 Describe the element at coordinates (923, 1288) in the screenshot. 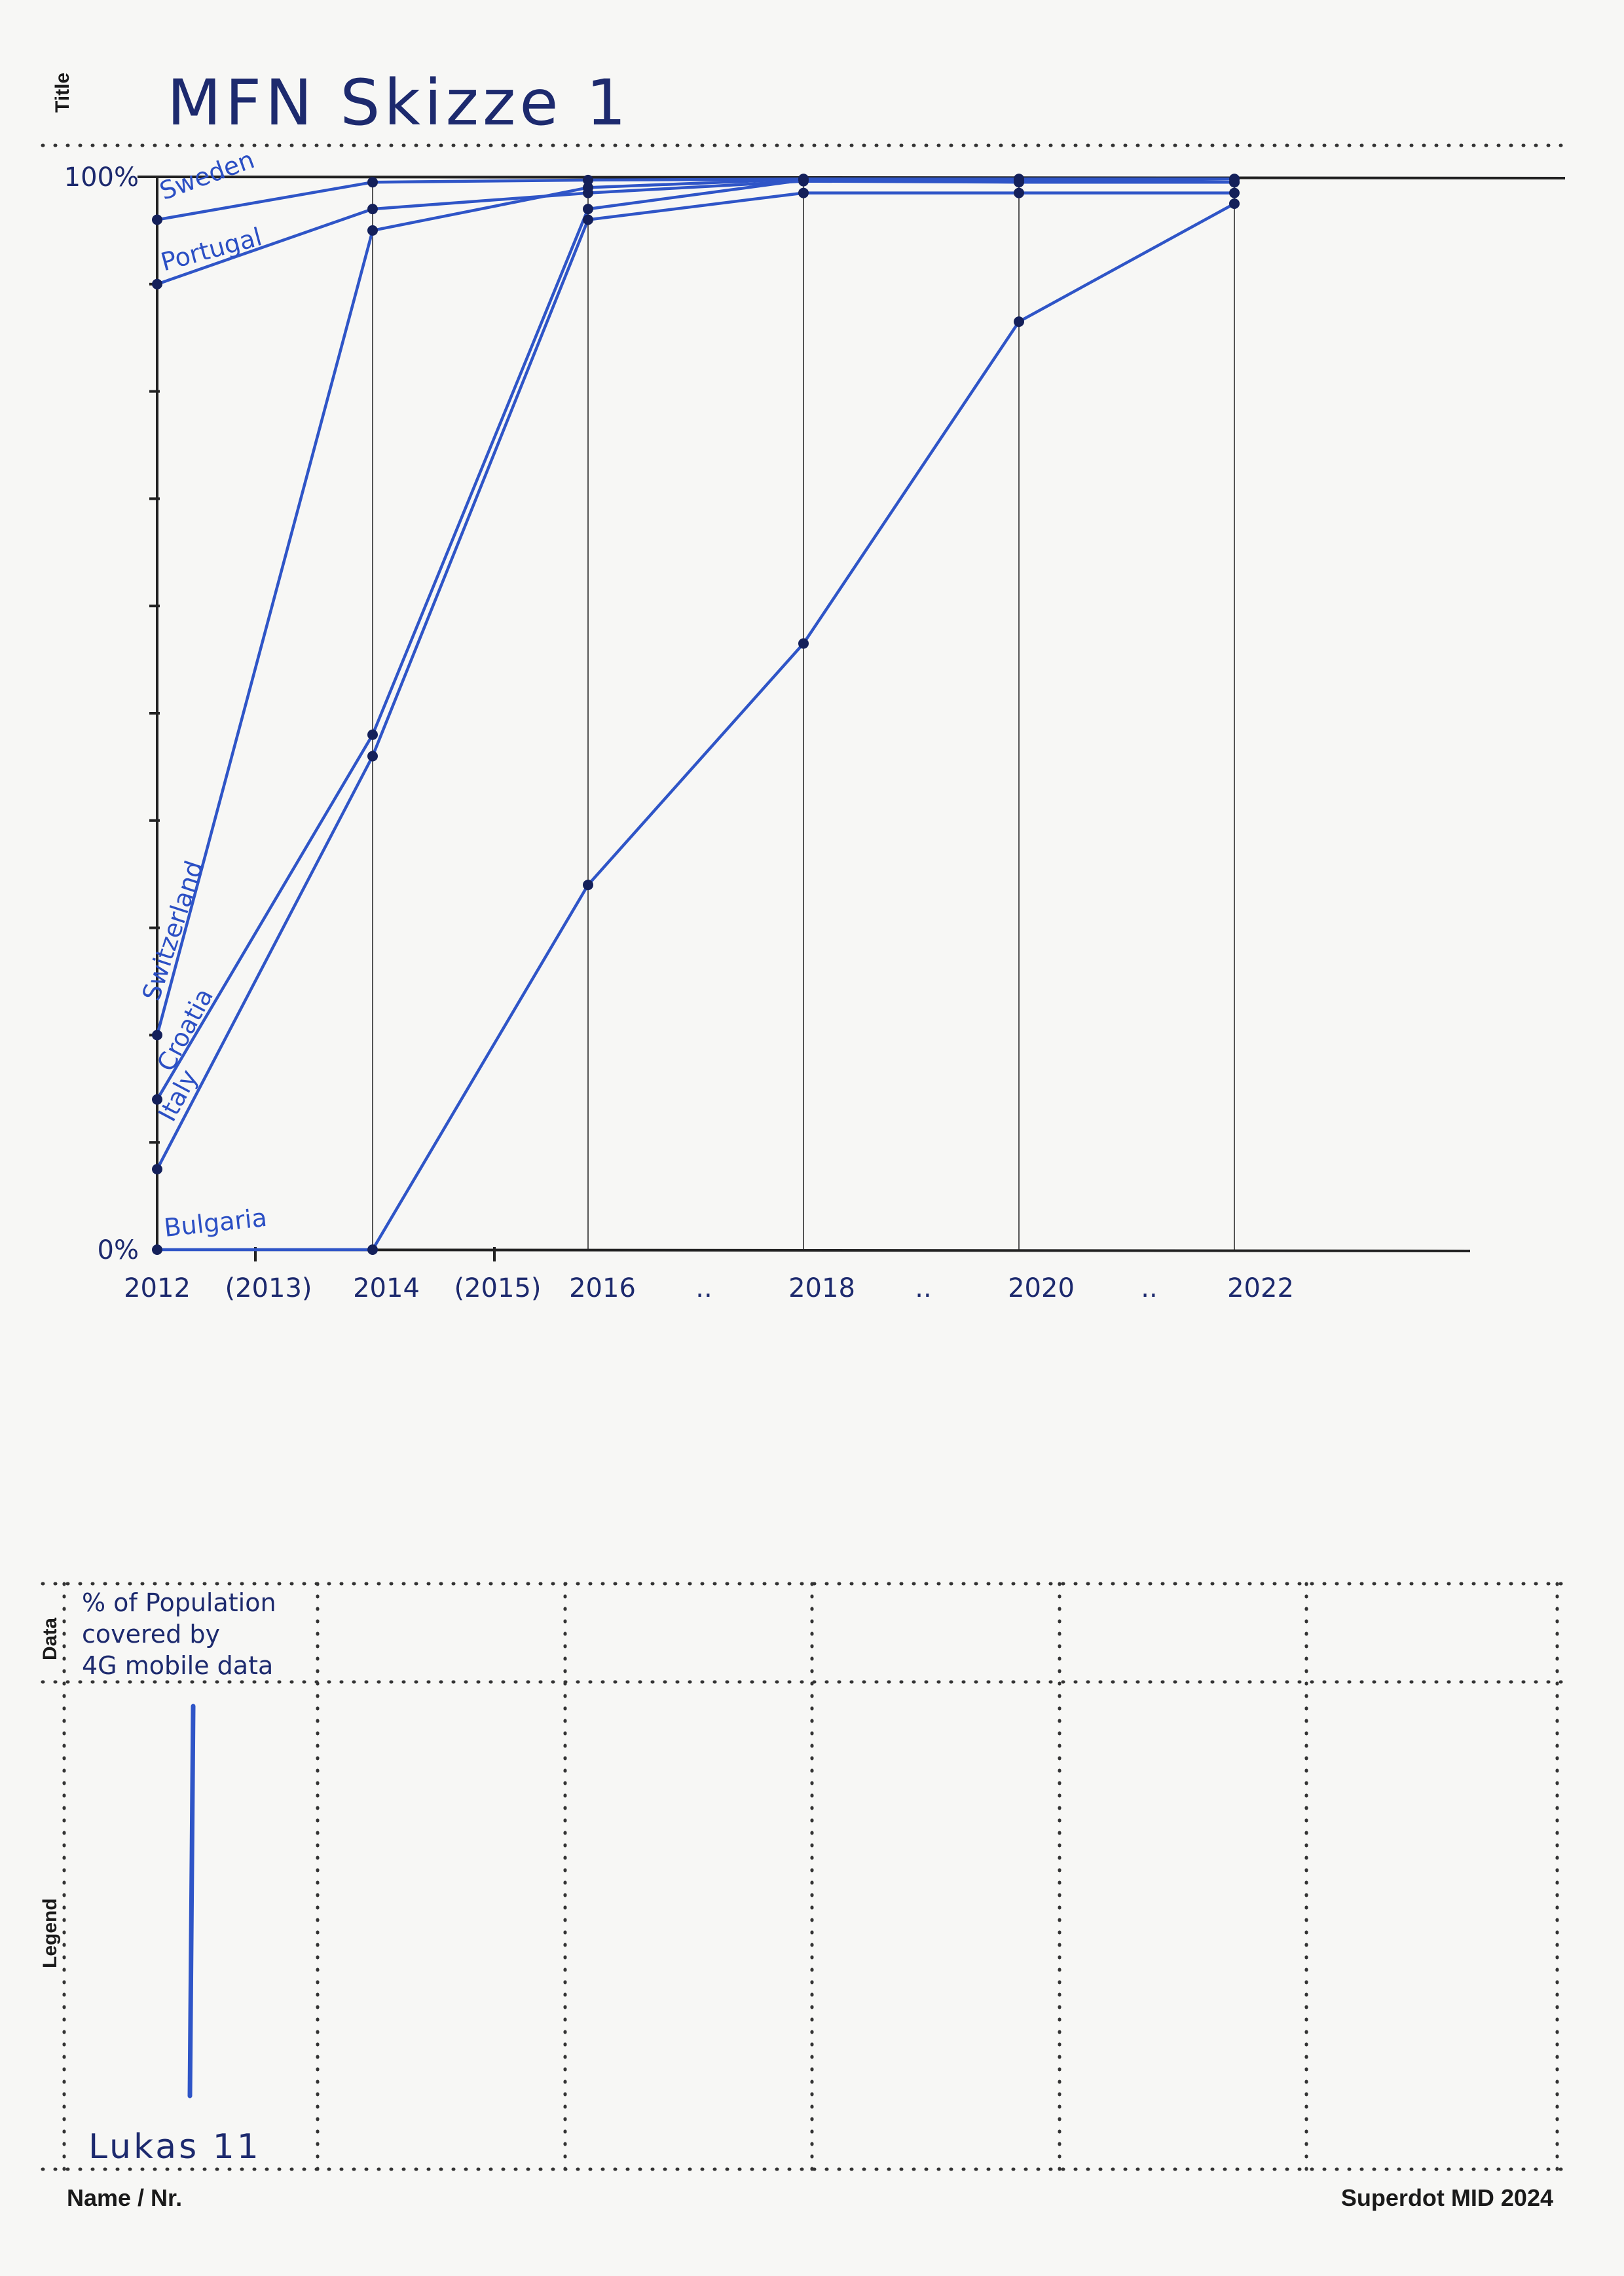

I see `x-tick-label-7: ..` at that location.